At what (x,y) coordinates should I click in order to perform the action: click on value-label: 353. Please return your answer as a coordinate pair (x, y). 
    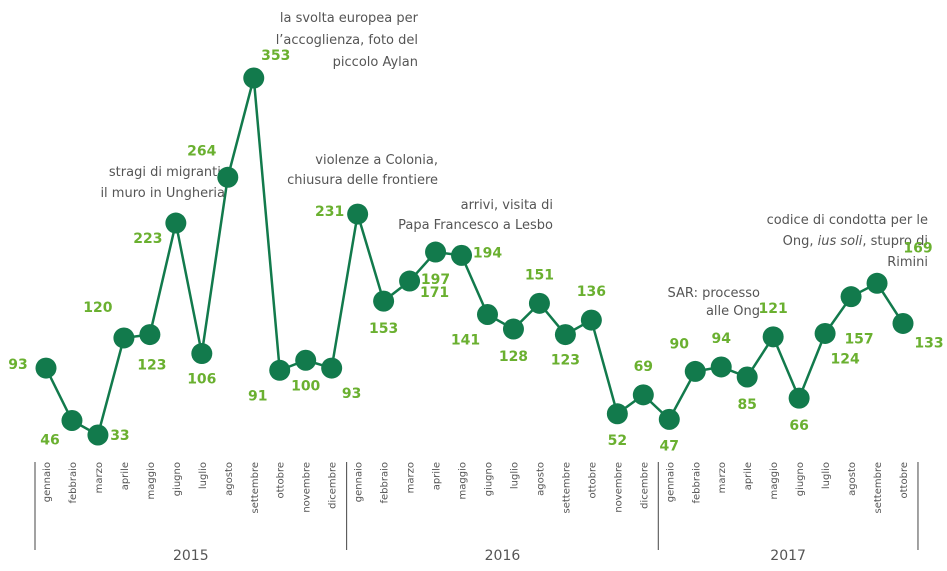
    Looking at the image, I should click on (275, 56).